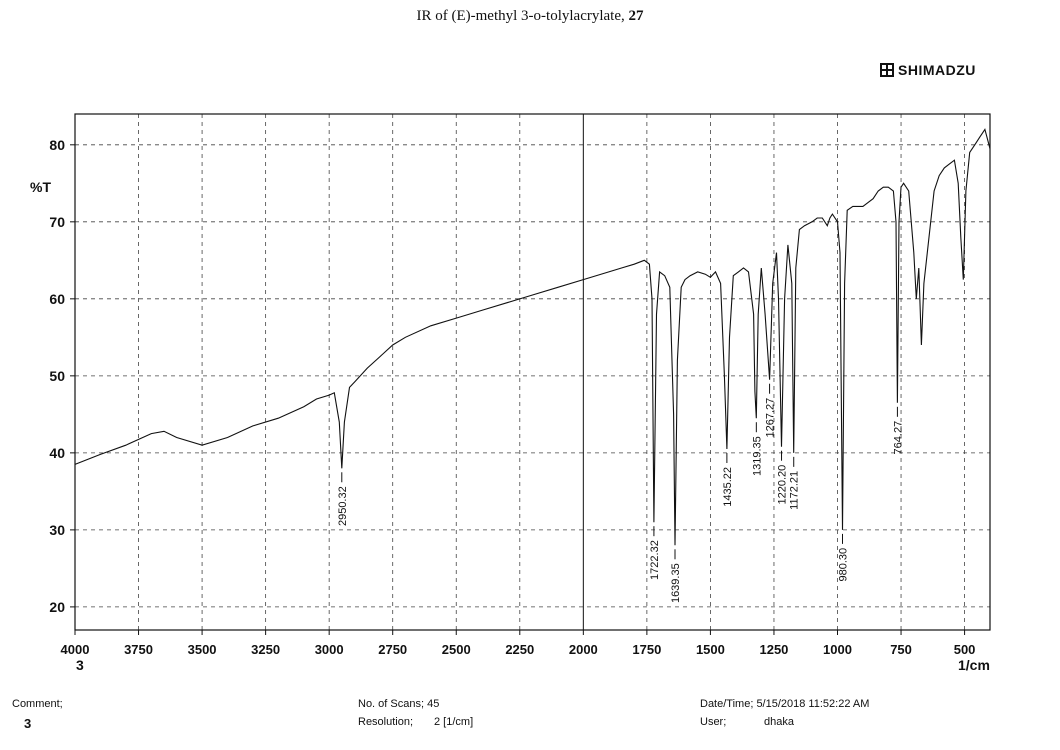 This screenshot has width=1060, height=750. I want to click on shimadzu-logo: SHIMADZU, so click(928, 70).